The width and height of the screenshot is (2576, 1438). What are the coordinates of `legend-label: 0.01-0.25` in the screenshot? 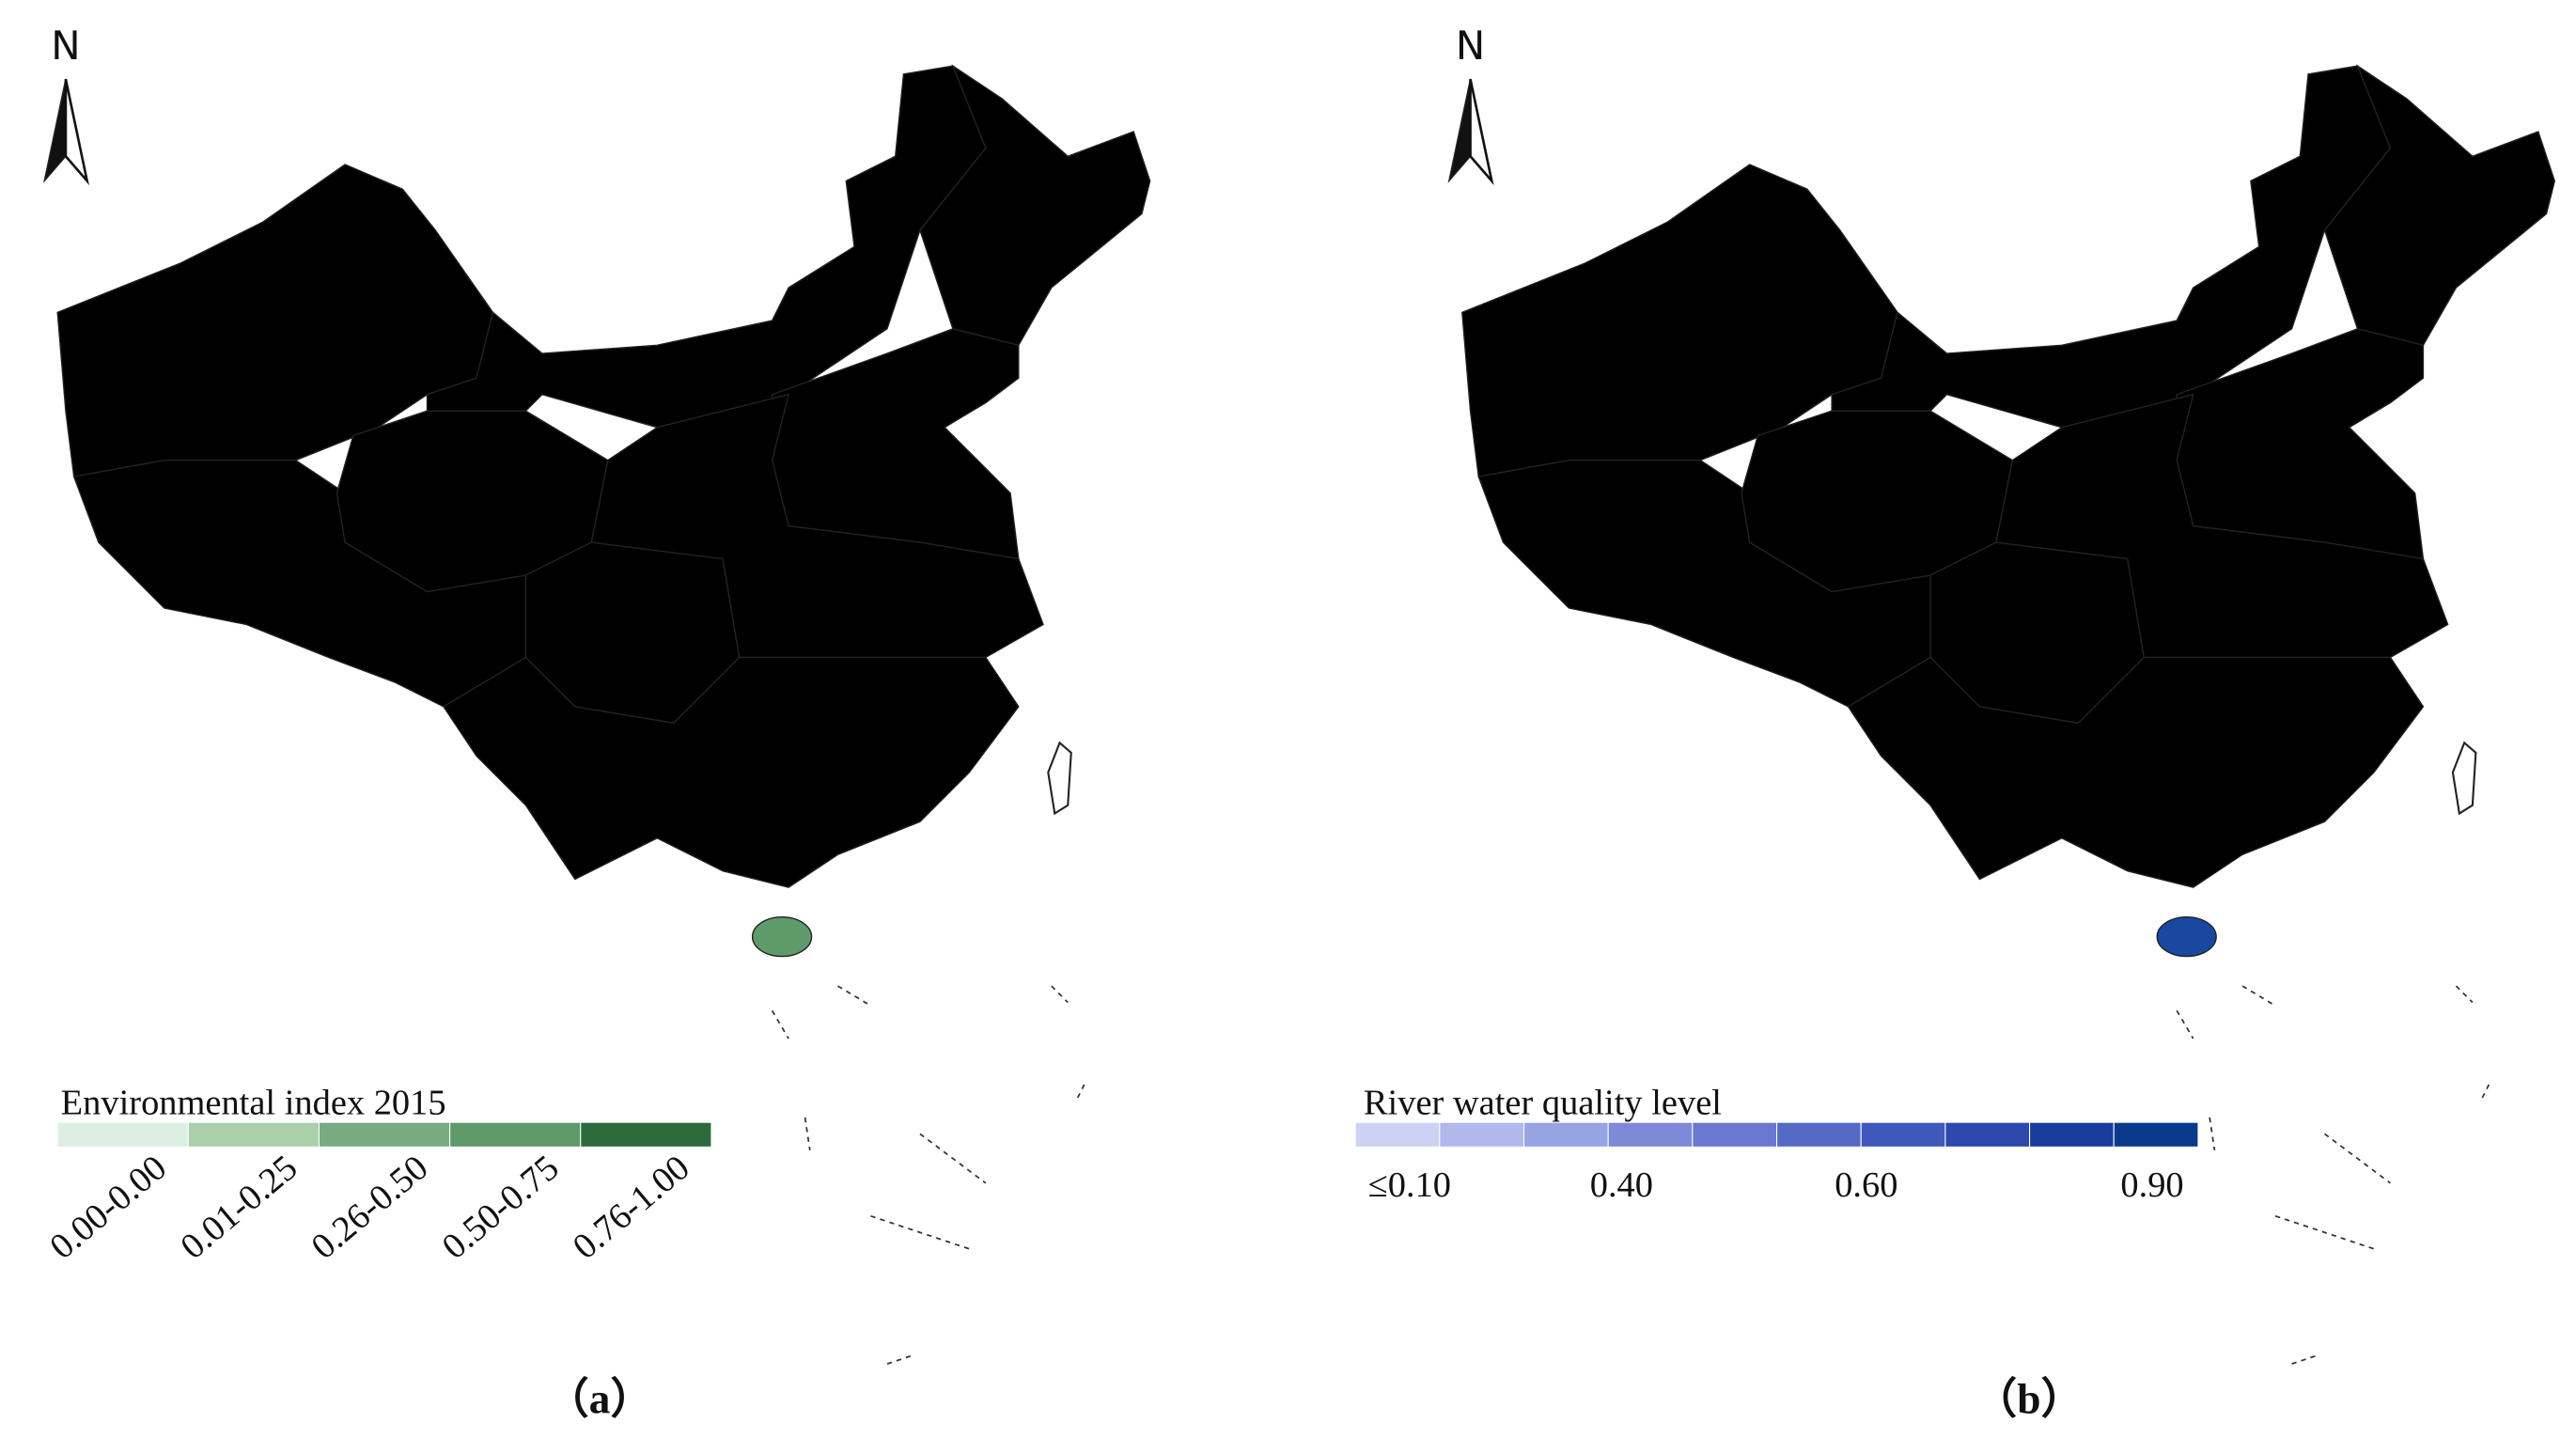 It's located at (239, 1207).